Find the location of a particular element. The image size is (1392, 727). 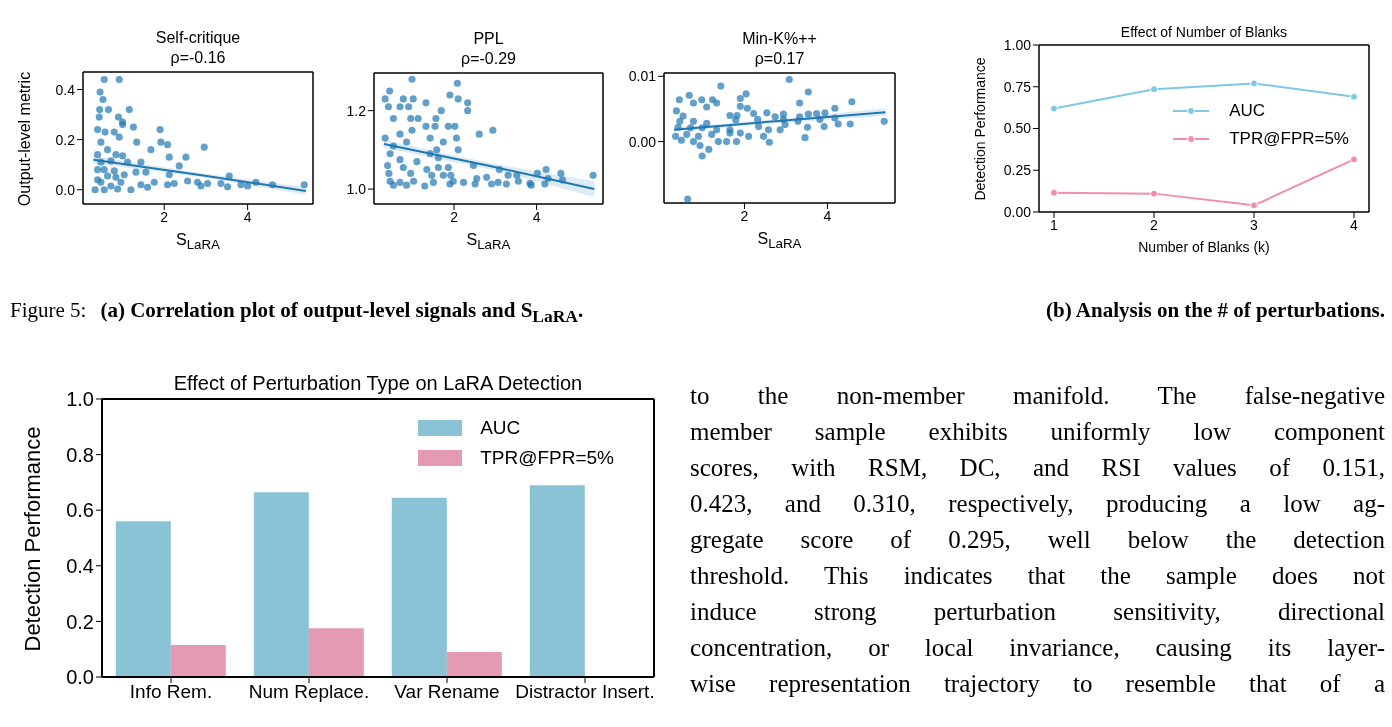

y-tick-label: 0.6 is located at coordinates (80, 510).